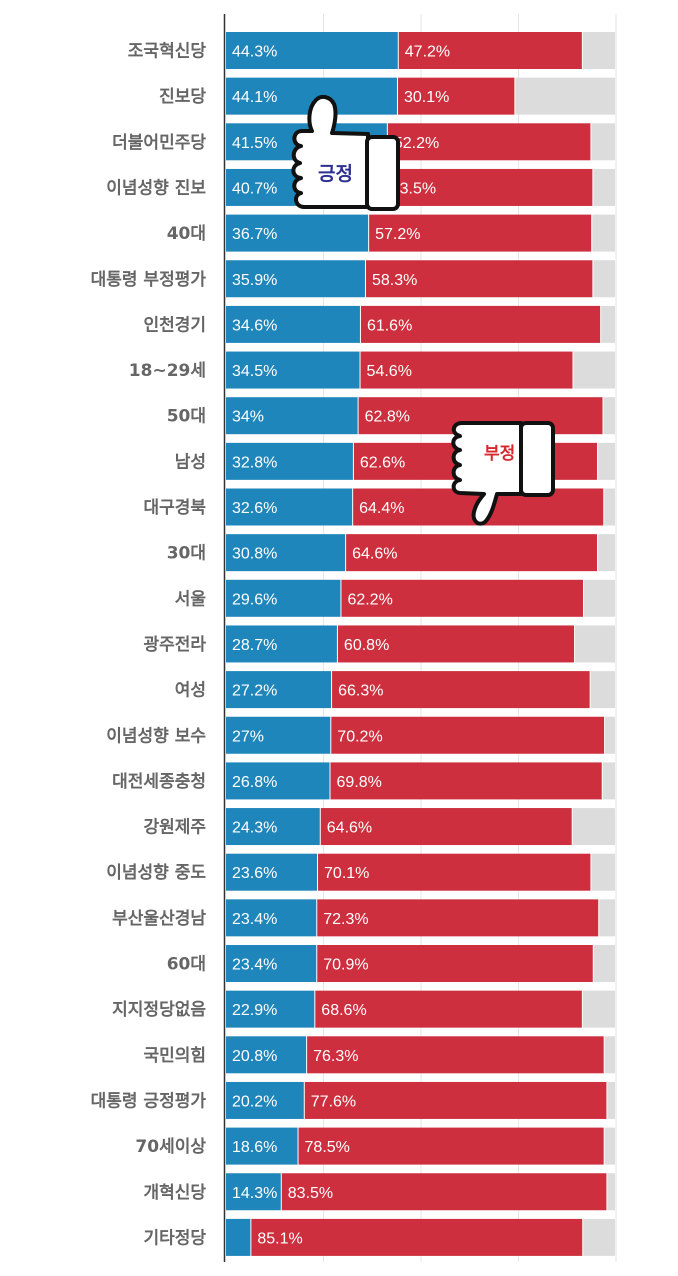  Describe the element at coordinates (366, 645) in the screenshot. I see `data-label: 60.8%` at that location.